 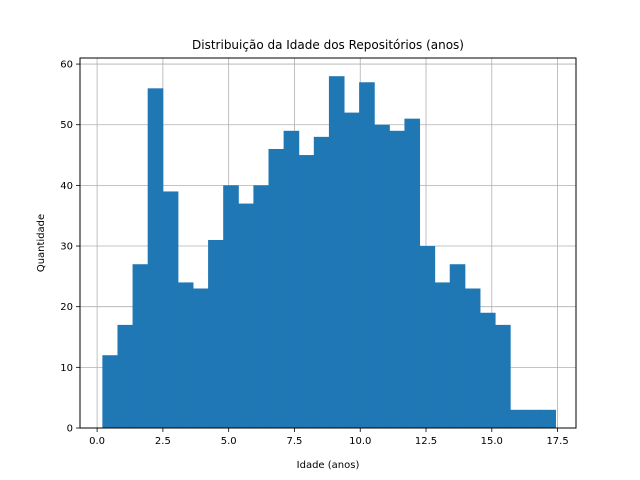 I want to click on x-tick-label: 17.5, so click(x=557, y=441).